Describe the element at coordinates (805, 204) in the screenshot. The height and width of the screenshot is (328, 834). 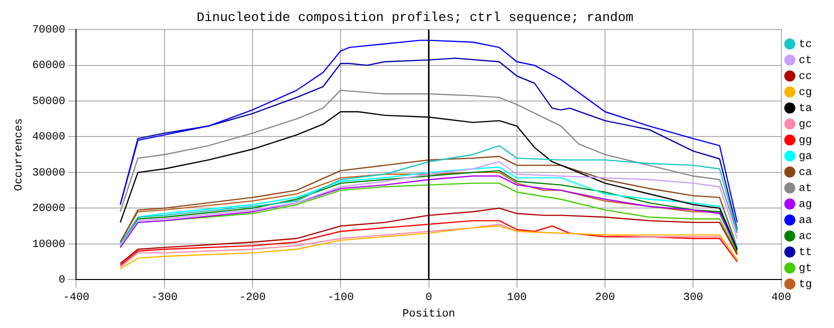
I see `legend-label: ag` at that location.